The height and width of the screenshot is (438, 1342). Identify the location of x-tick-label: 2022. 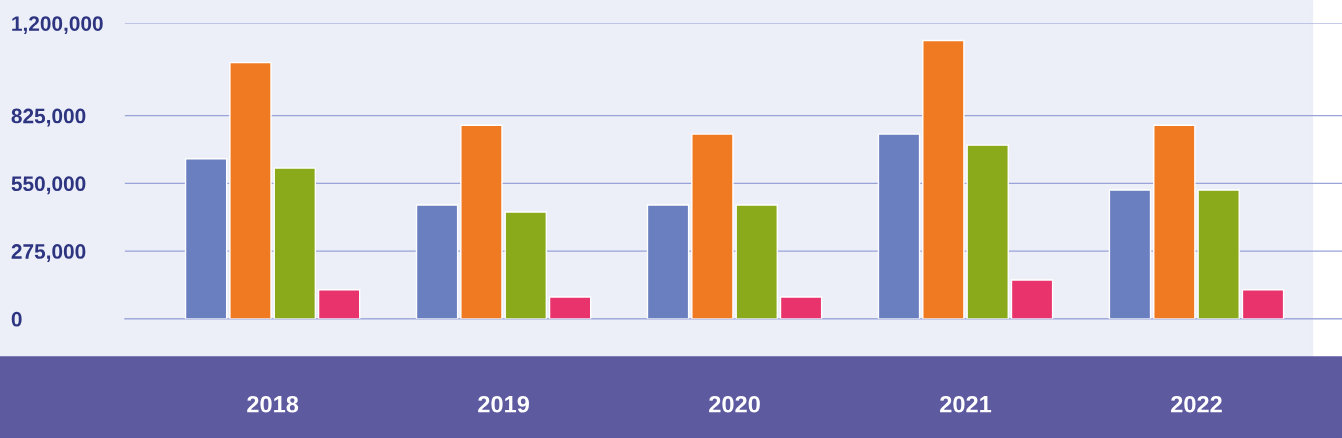
(1196, 404).